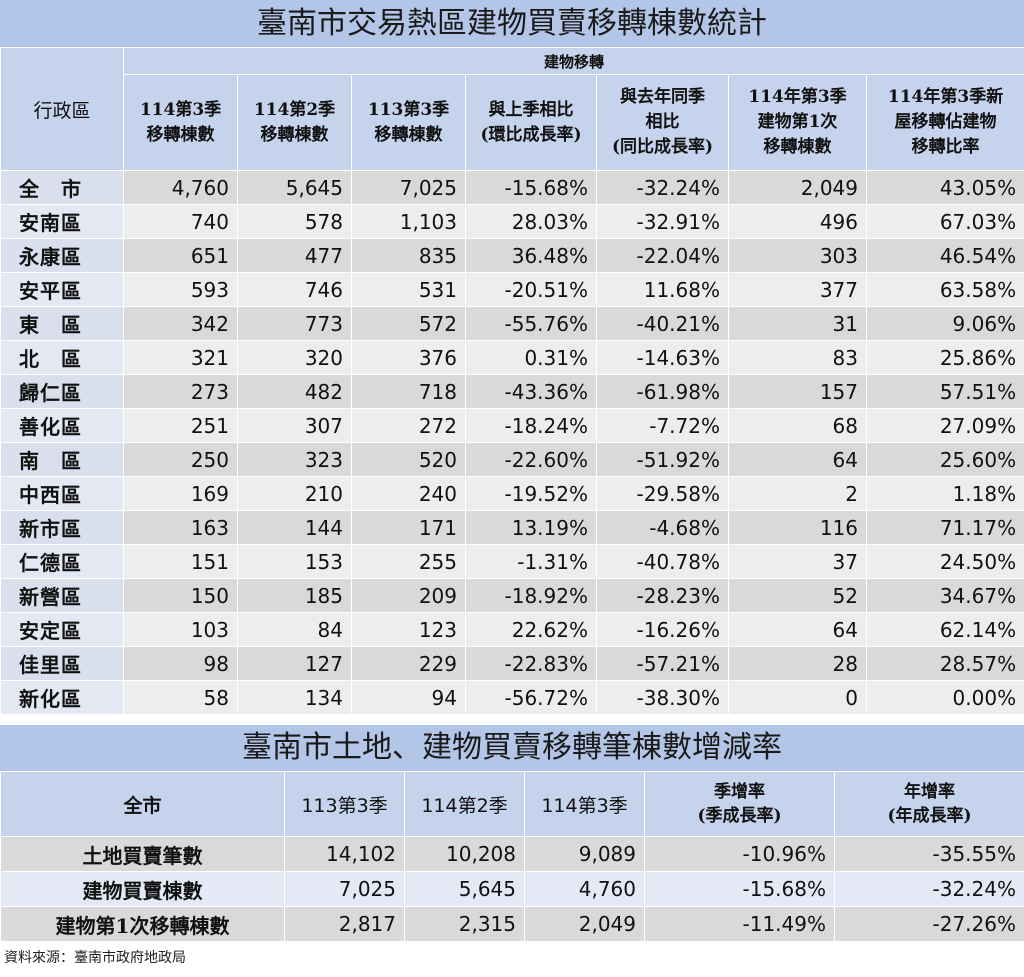 This screenshot has height=977, width=1024. Describe the element at coordinates (531, 493) in the screenshot. I see `table-cell: -19.52%` at that location.